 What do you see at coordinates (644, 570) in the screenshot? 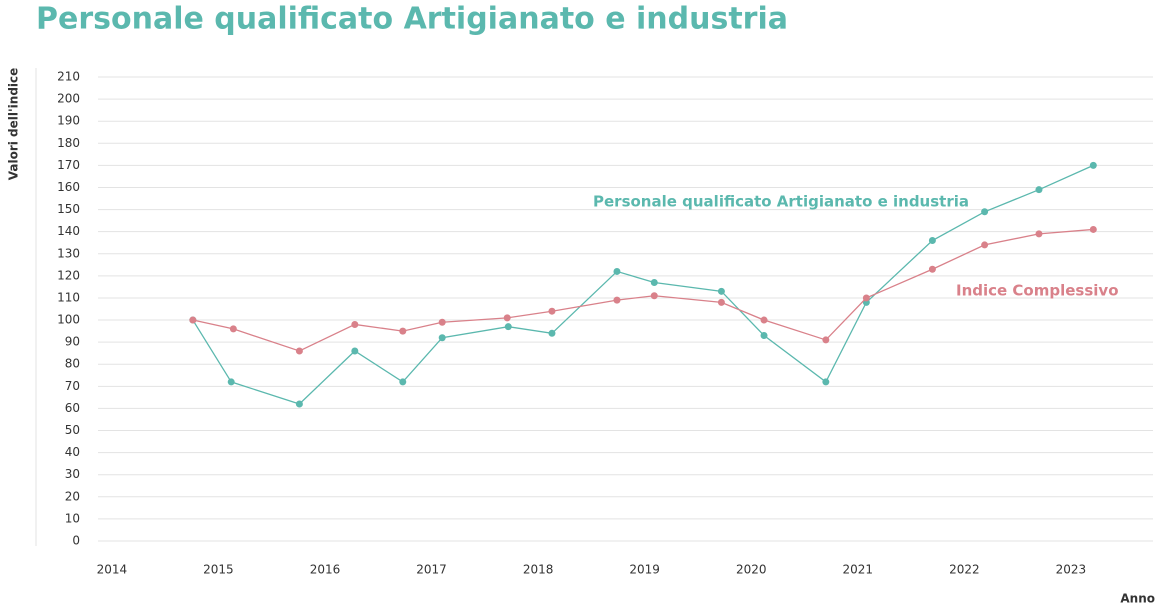
I see `x-tick-label: 2019` at bounding box center [644, 570].